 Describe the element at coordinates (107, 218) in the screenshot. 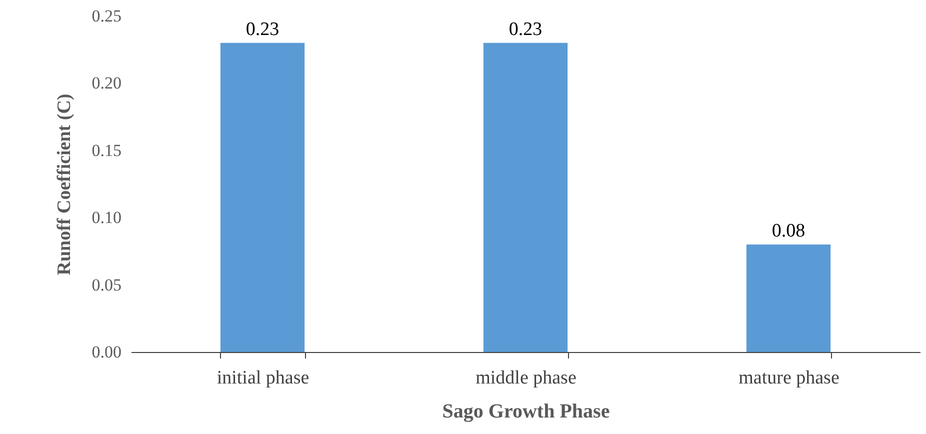

I see `y-tick-label: 0.10` at that location.